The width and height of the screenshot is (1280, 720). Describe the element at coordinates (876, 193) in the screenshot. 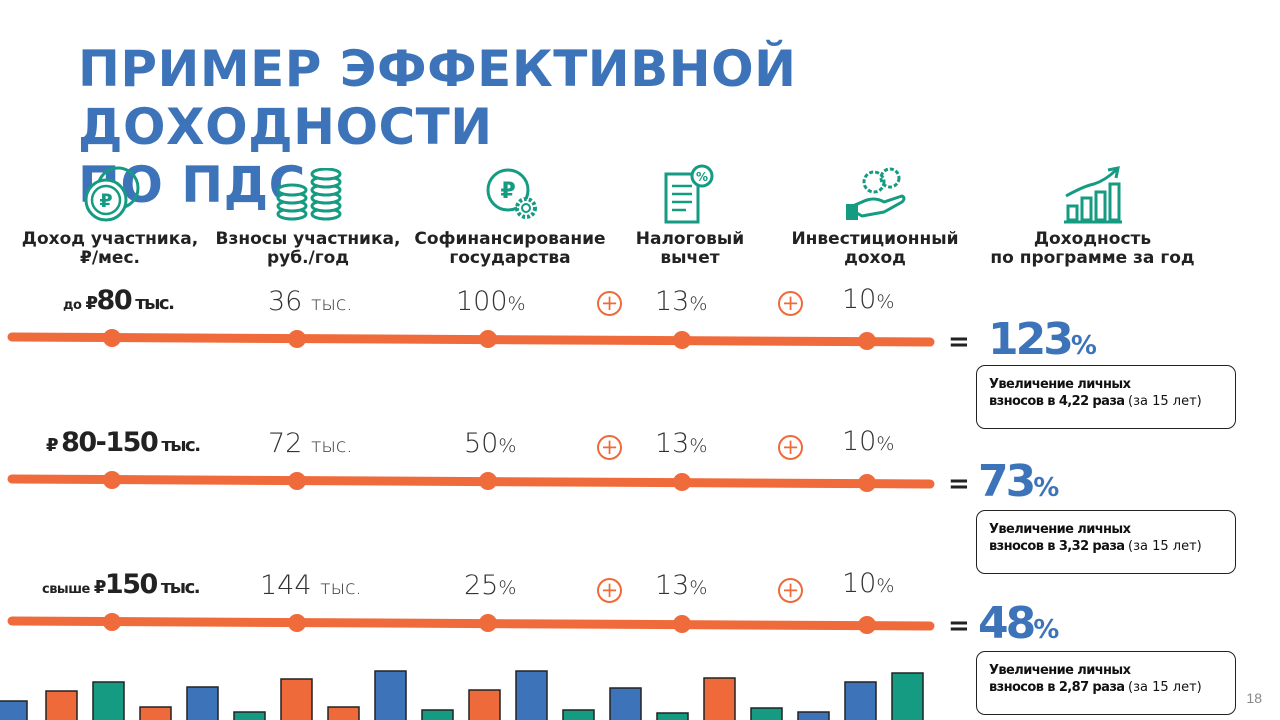

I see `hand-coins-icon` at that location.